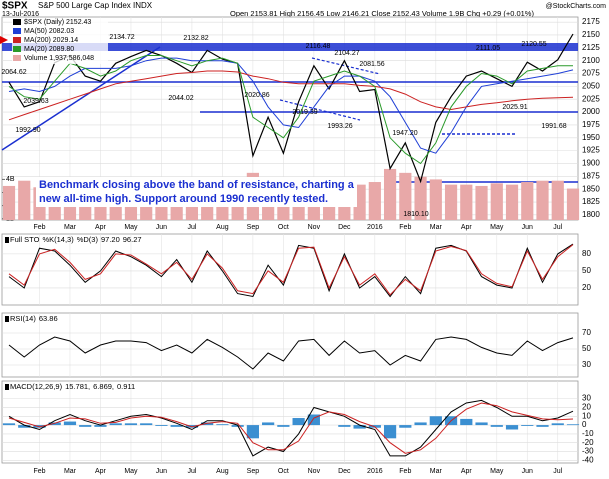 The image size is (609, 479). I want to click on x-tick-label: Aug, so click(222, 471).